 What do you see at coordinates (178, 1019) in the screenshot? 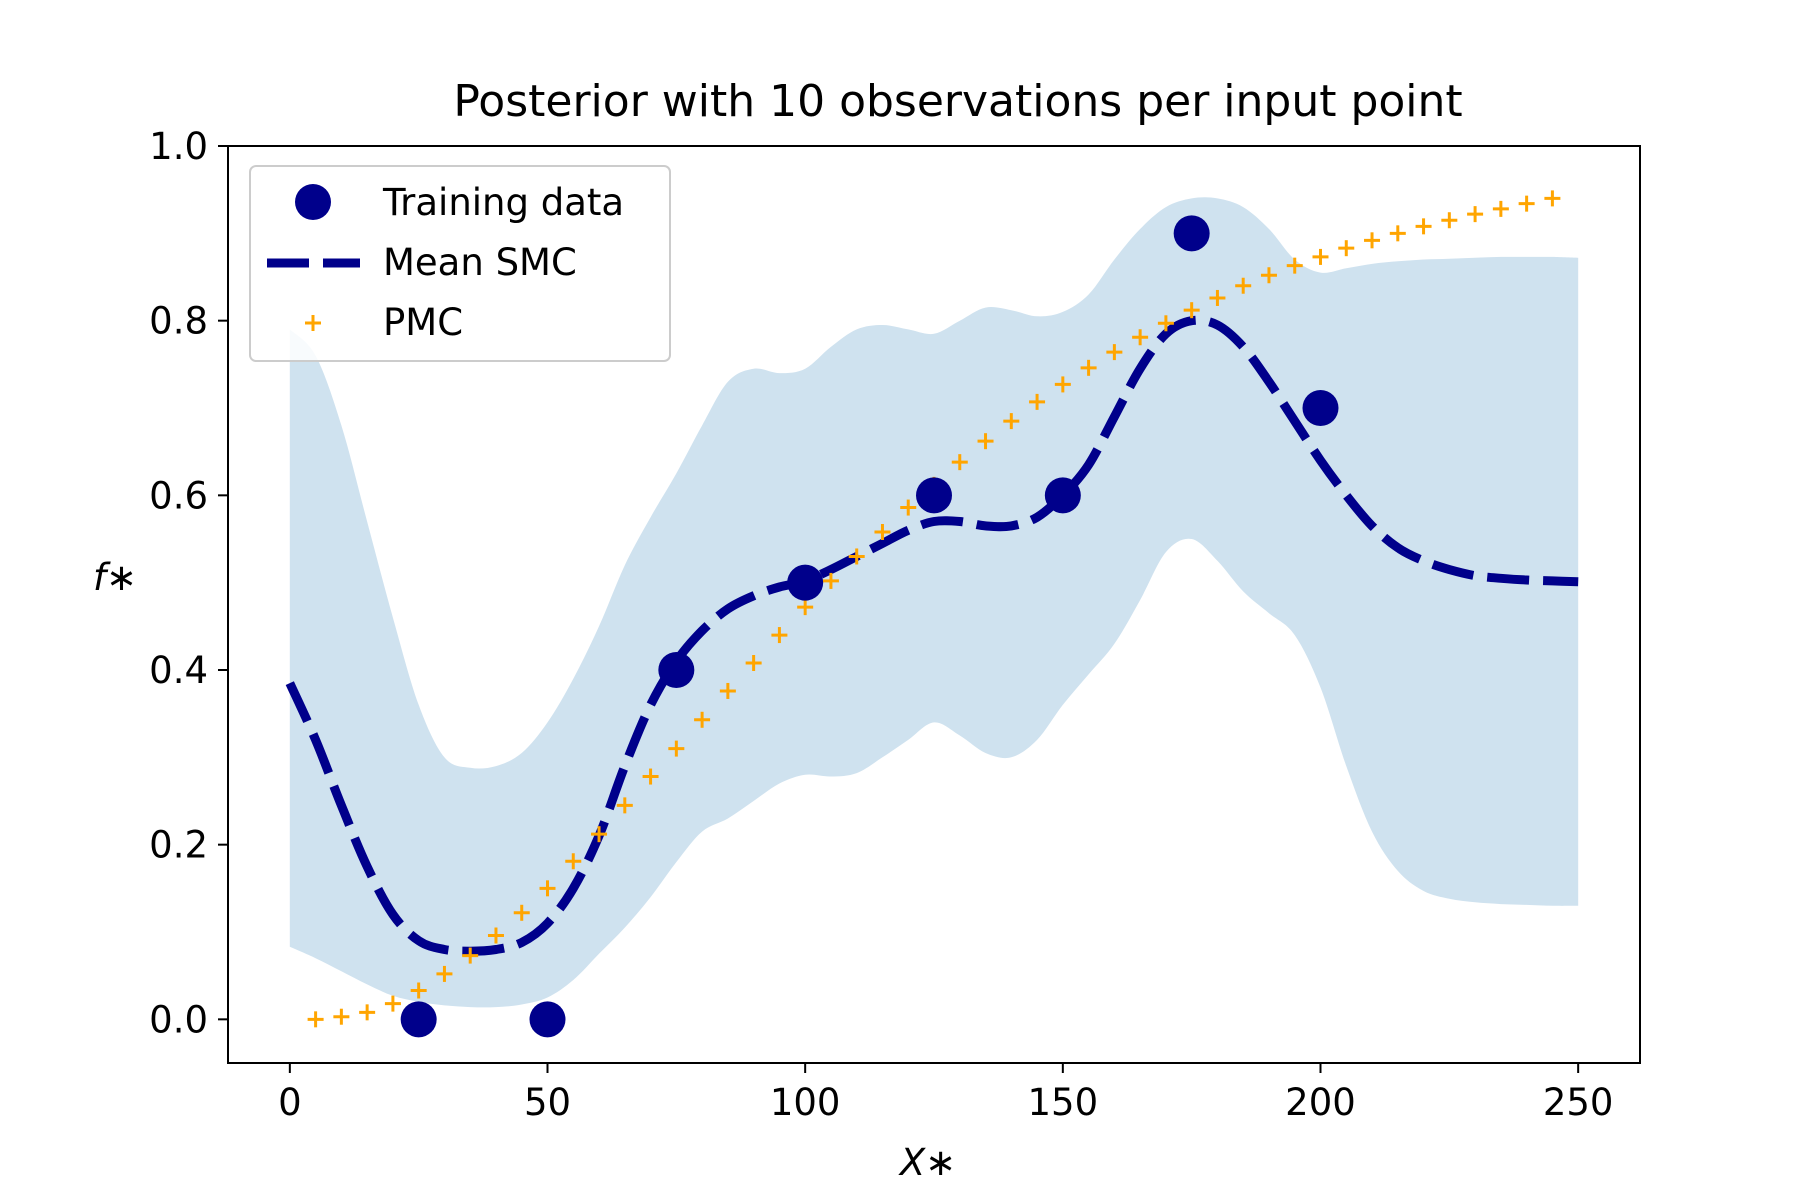
I see `y-tick-label: 0.0` at bounding box center [178, 1019].